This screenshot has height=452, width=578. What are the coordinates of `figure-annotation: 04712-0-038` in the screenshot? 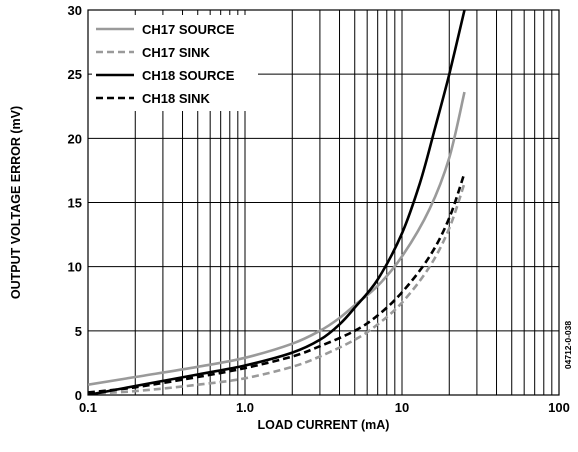 It's located at (568, 345).